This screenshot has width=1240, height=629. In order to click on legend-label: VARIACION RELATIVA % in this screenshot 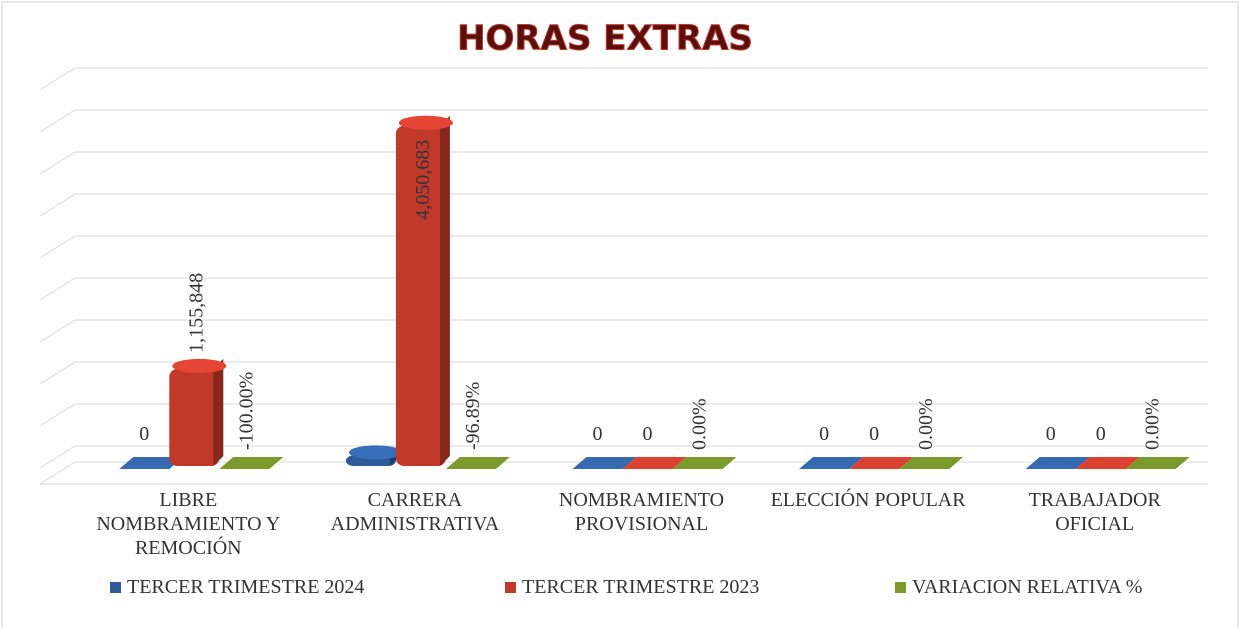, I will do `click(1027, 587)`.